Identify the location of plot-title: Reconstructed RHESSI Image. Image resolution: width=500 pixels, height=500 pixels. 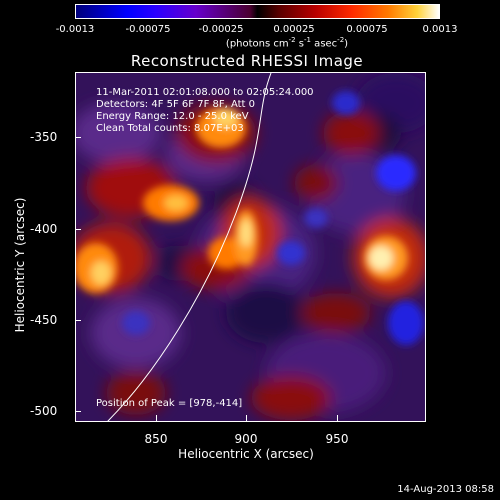
(247, 61).